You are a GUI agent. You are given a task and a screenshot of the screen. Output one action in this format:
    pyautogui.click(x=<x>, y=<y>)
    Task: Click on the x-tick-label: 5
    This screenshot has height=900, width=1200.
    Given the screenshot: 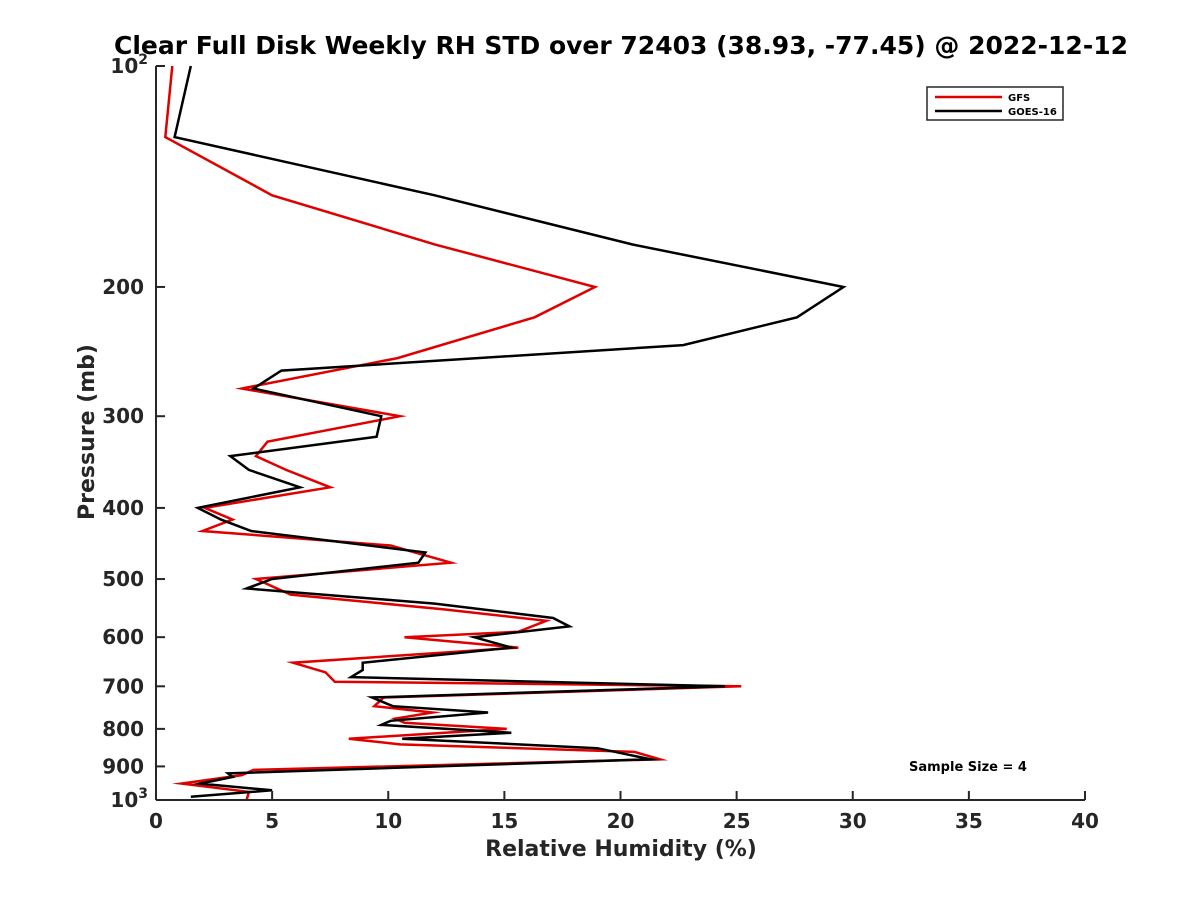 What is the action you would take?
    pyautogui.click(x=272, y=821)
    